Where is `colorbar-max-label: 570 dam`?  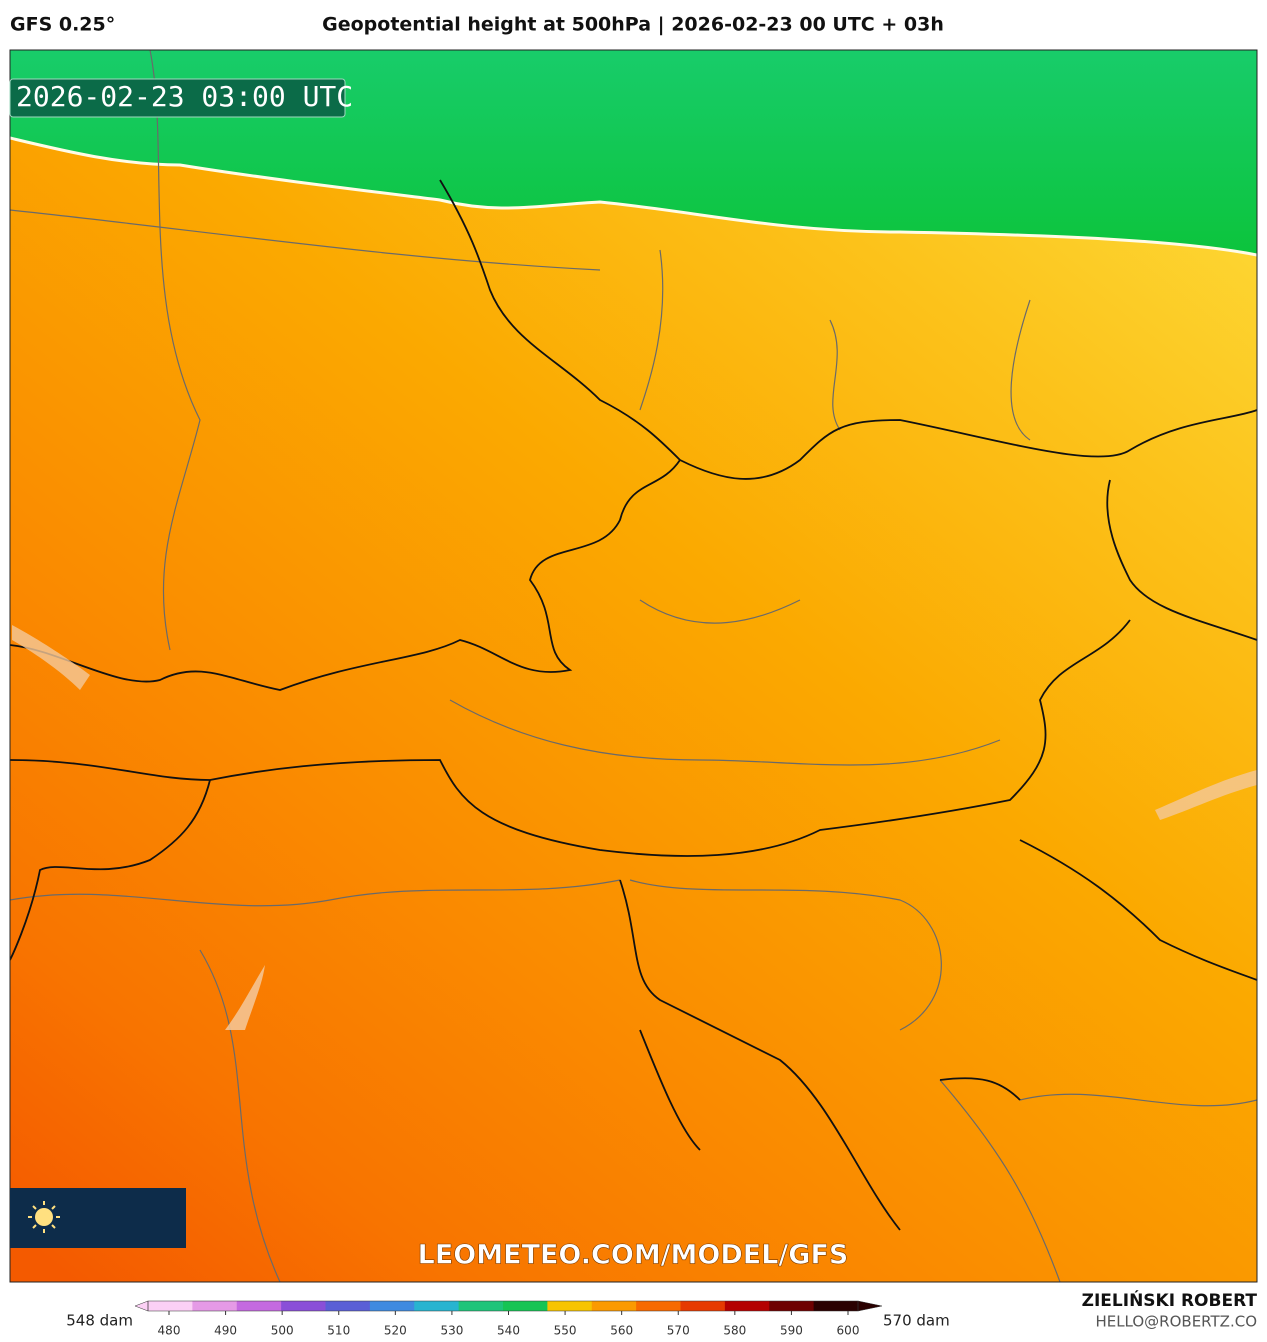
colorbar-max-label: 570 dam is located at coordinates (916, 1321).